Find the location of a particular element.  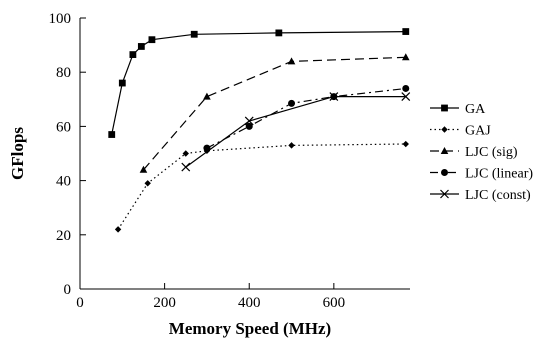

y-tick-label: 20 is located at coordinates (63, 236).